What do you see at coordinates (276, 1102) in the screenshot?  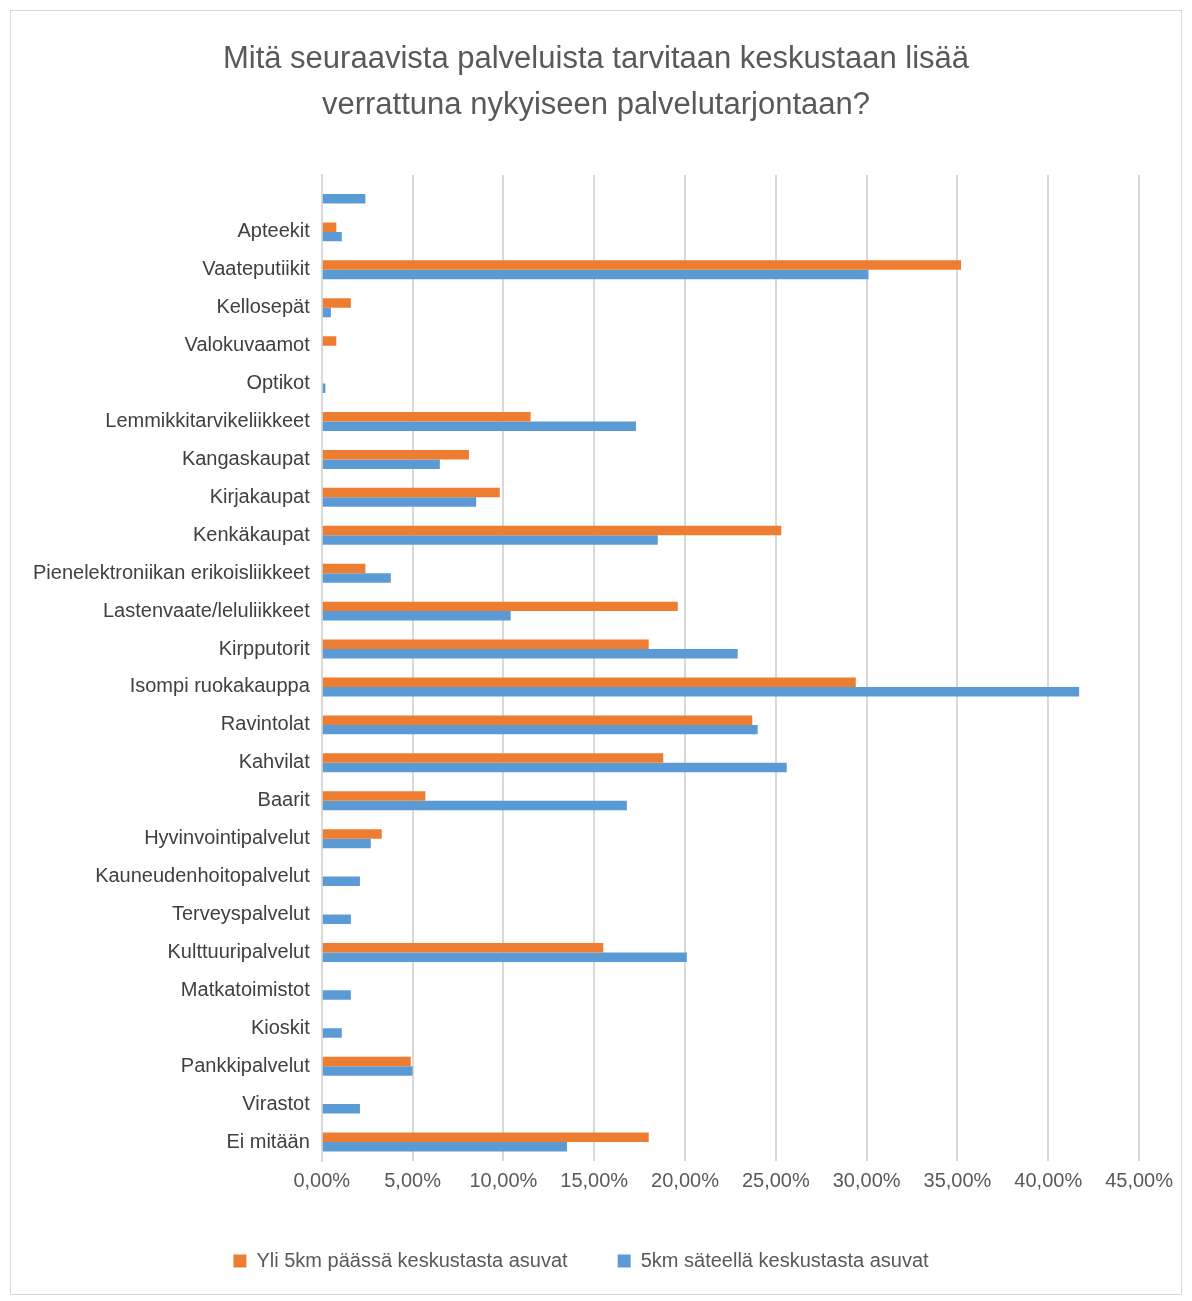 I see `y-tick-label: Virastot` at bounding box center [276, 1102].